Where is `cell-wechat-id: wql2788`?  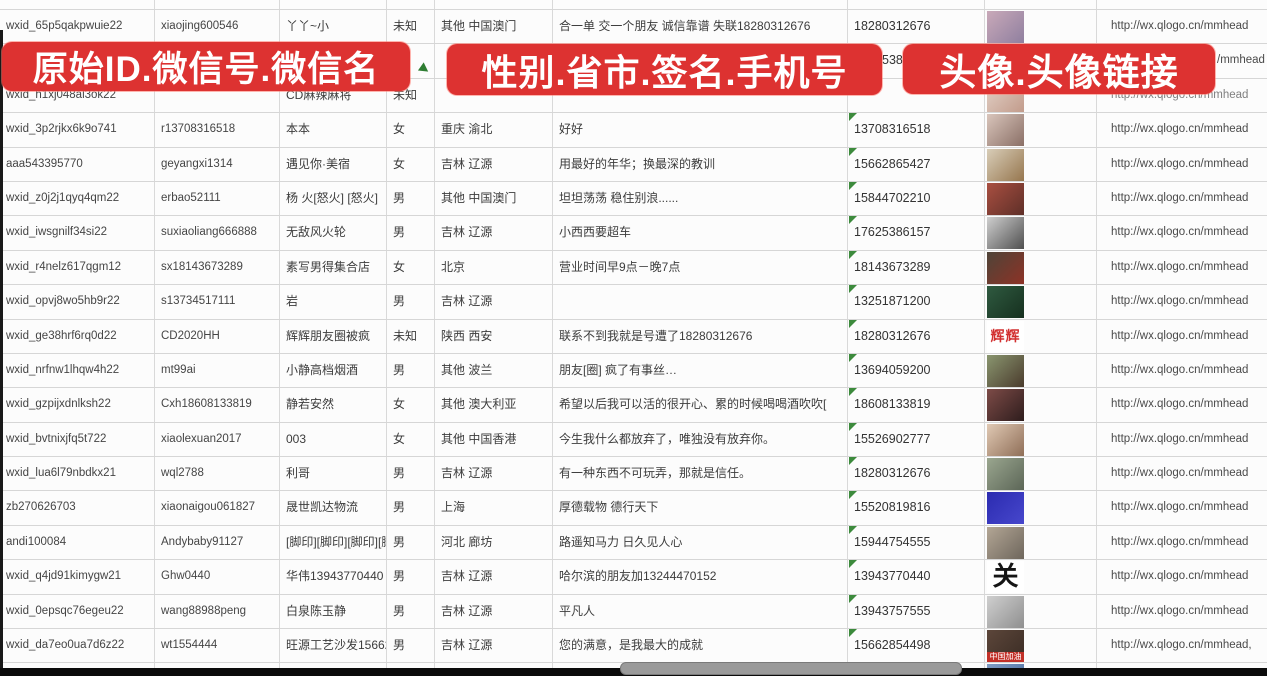 cell-wechat-id: wql2788 is located at coordinates (217, 474).